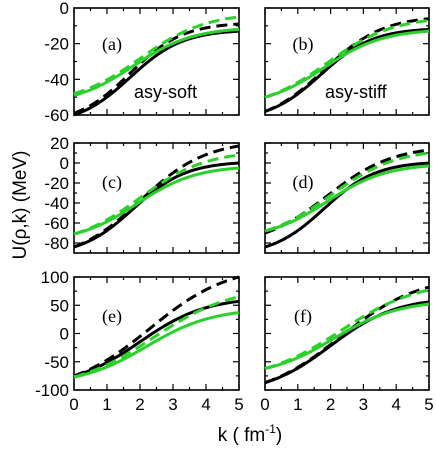 The height and width of the screenshot is (449, 436). Describe the element at coordinates (56, 115) in the screenshot. I see `panel-a-ytick-label: -60` at that location.